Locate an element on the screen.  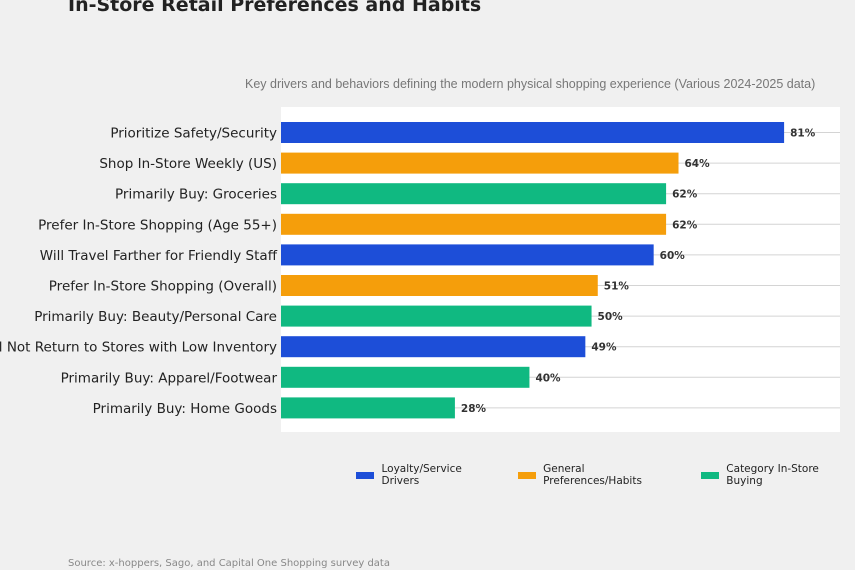
chart-title: In-Store Retail Preferences and Habits is located at coordinates (275, 8).